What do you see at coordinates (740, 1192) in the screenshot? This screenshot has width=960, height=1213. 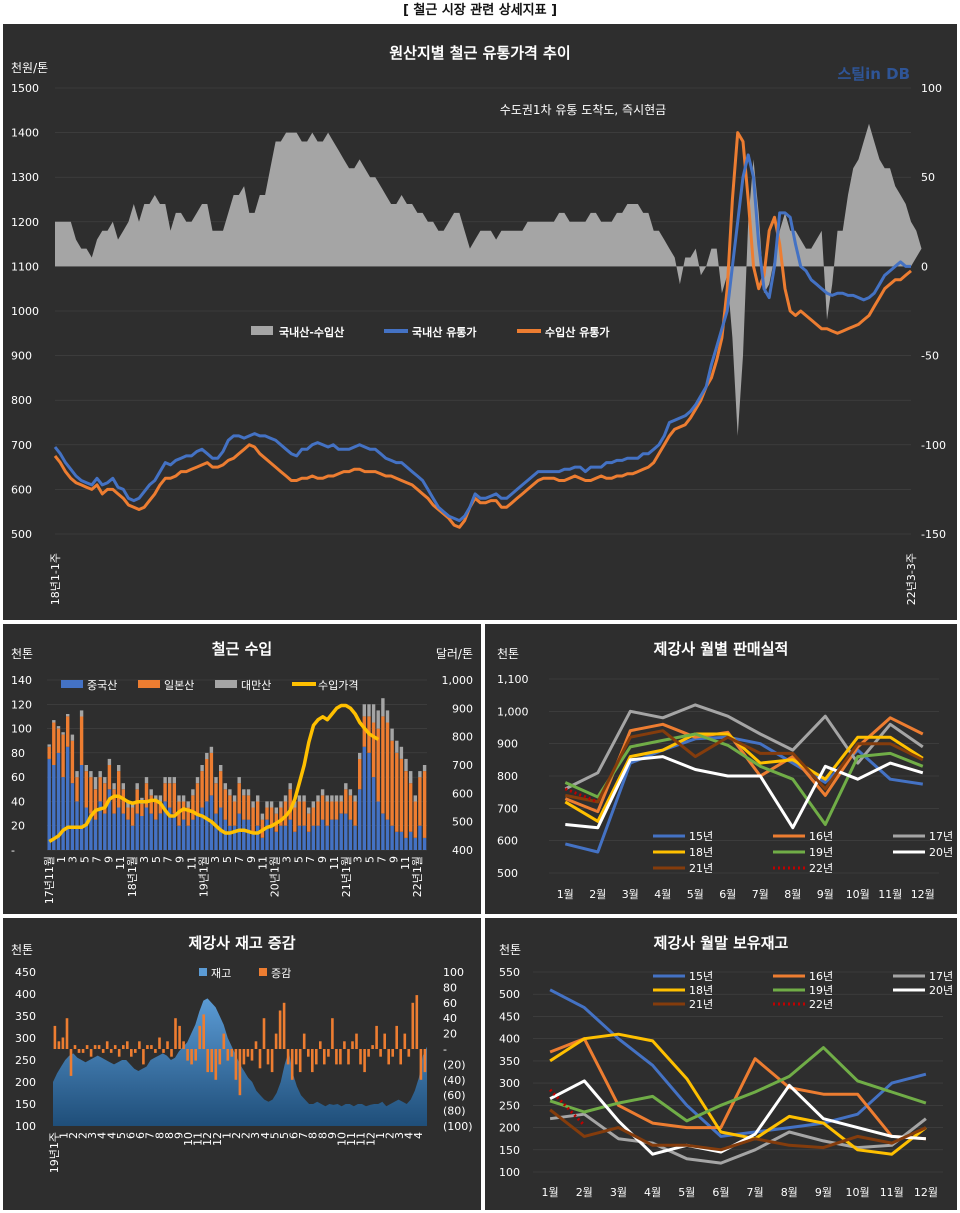 I see `month-end-x-ticks: 1월 2월 3월 4월 5월 6월 7월 8월 9월 10월 11월 12월` at bounding box center [740, 1192].